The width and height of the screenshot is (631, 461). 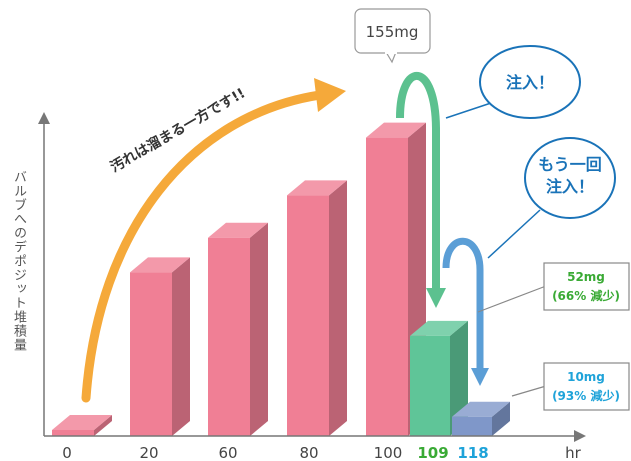 I want to click on x-tick-109: 109, so click(x=432, y=452).